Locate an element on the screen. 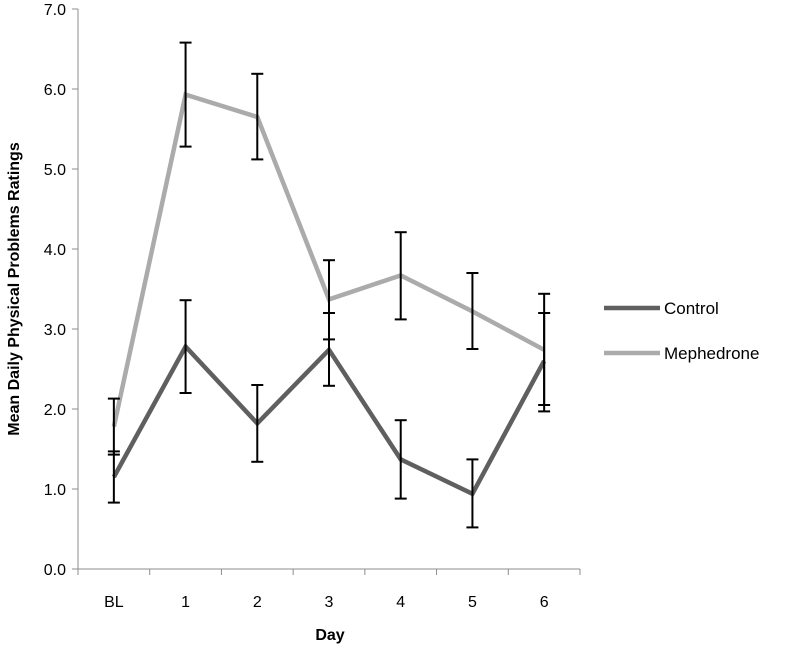 The image size is (788, 647). y-tick-label: 6.0 is located at coordinates (55, 90).